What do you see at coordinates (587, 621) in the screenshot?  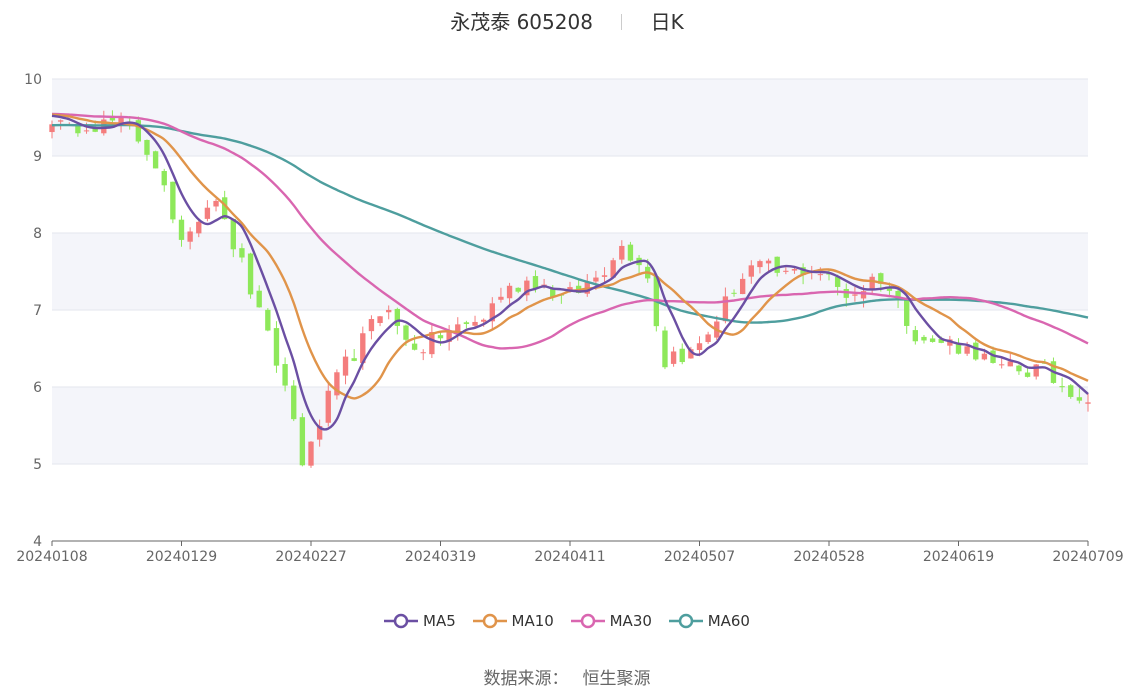 I see `legend-ma30-icon` at bounding box center [587, 621].